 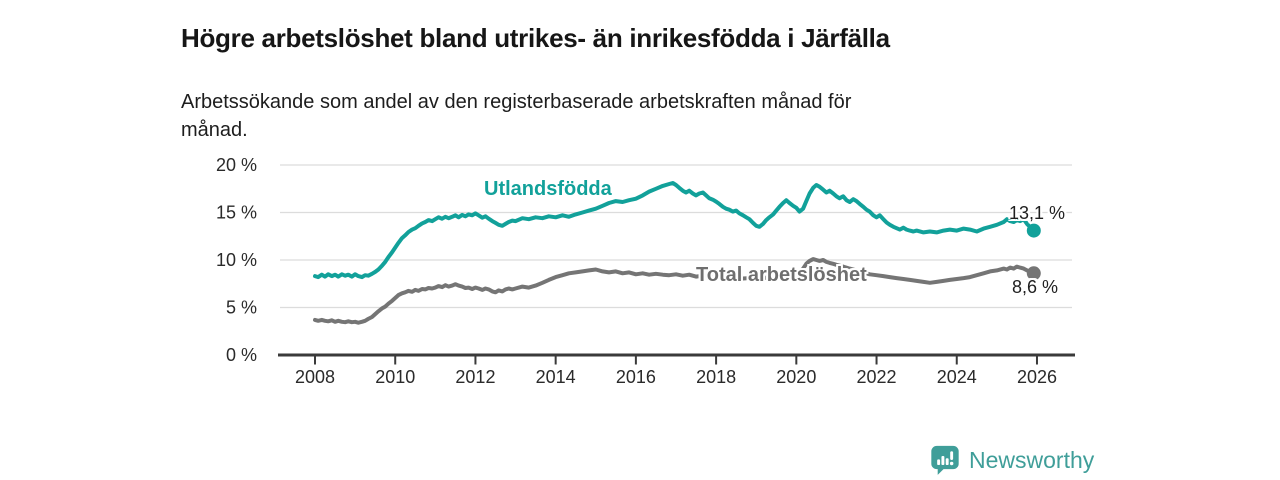 I want to click on x-tick-label-2026: 2026, so click(x=1037, y=377).